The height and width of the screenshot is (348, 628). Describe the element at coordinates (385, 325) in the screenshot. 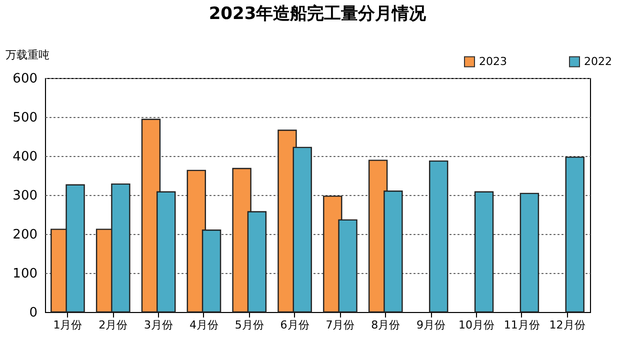

I see `x-tick-label: 8月份` at that location.